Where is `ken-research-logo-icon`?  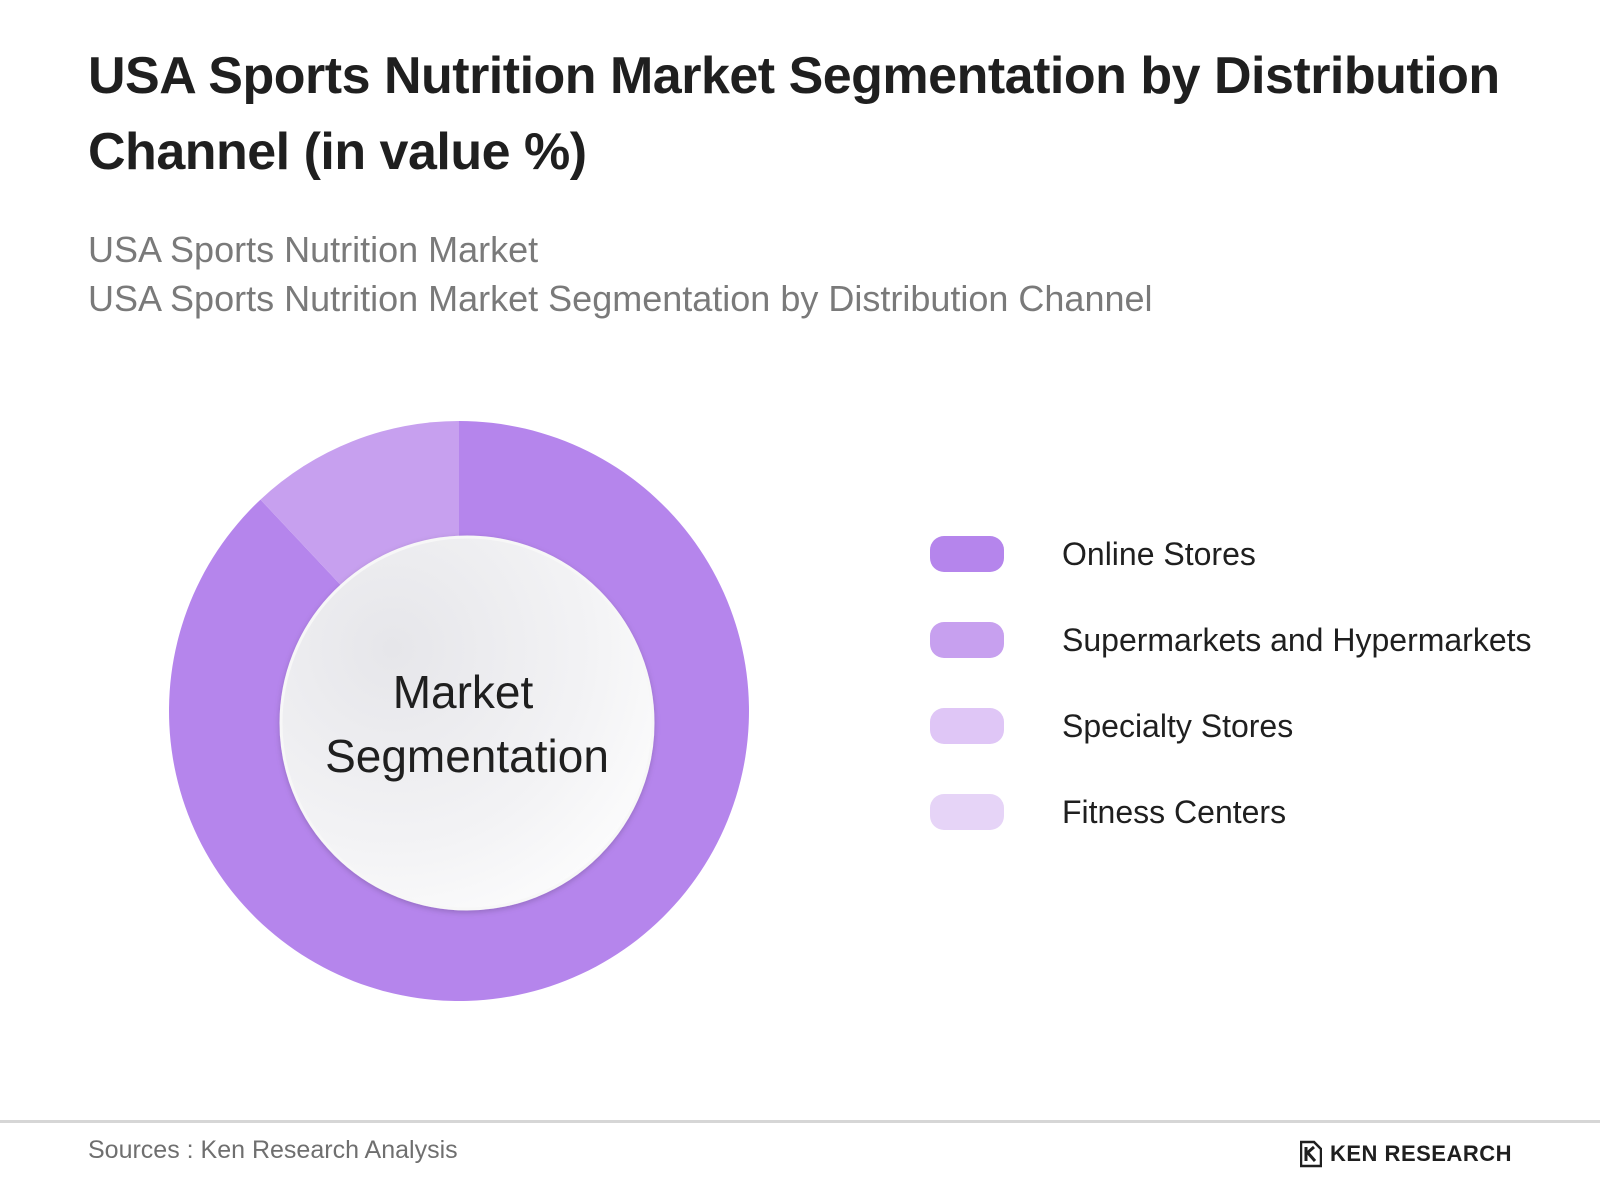 ken-research-logo-icon is located at coordinates (1311, 1154).